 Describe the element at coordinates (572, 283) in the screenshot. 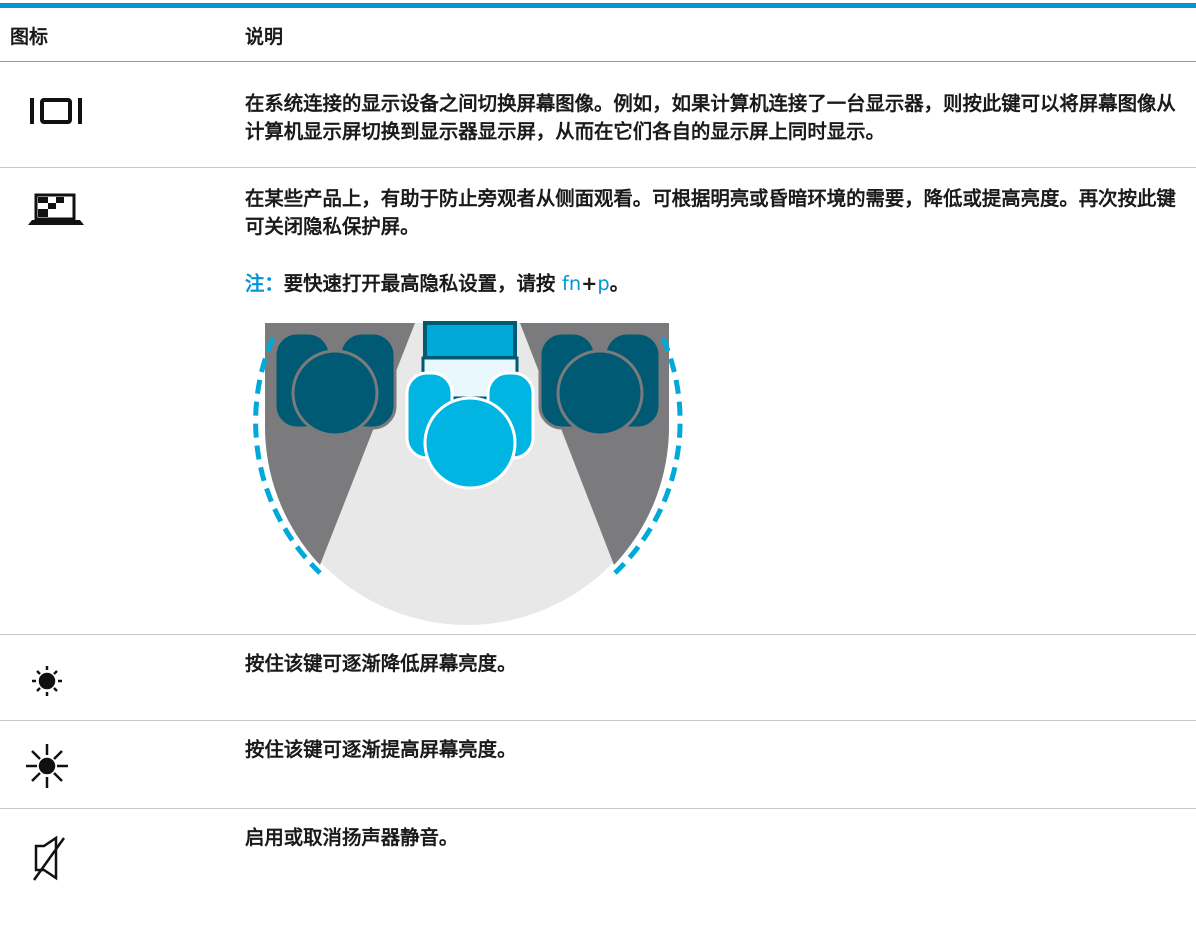

I see `note-key: fn` at that location.